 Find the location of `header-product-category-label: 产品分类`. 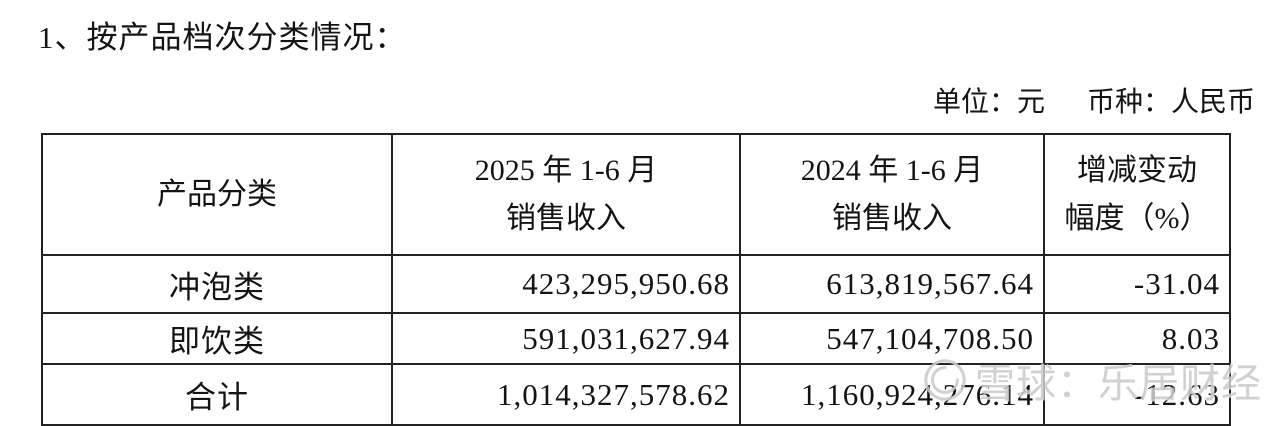

header-product-category-label: 产品分类 is located at coordinates (217, 194).